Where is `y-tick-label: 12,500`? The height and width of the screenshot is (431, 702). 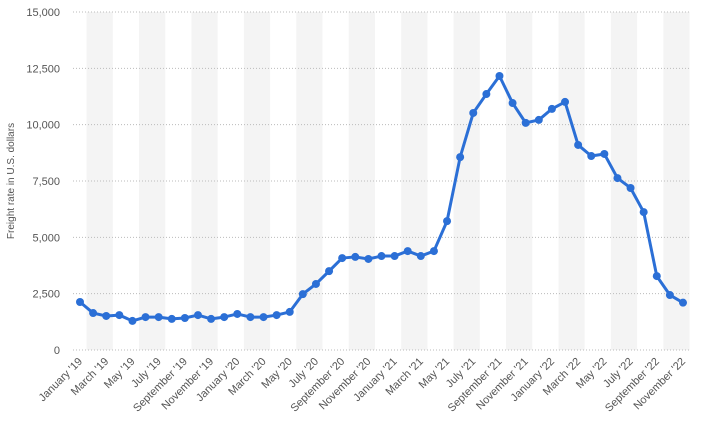
y-tick-label: 12,500 is located at coordinates (43, 69).